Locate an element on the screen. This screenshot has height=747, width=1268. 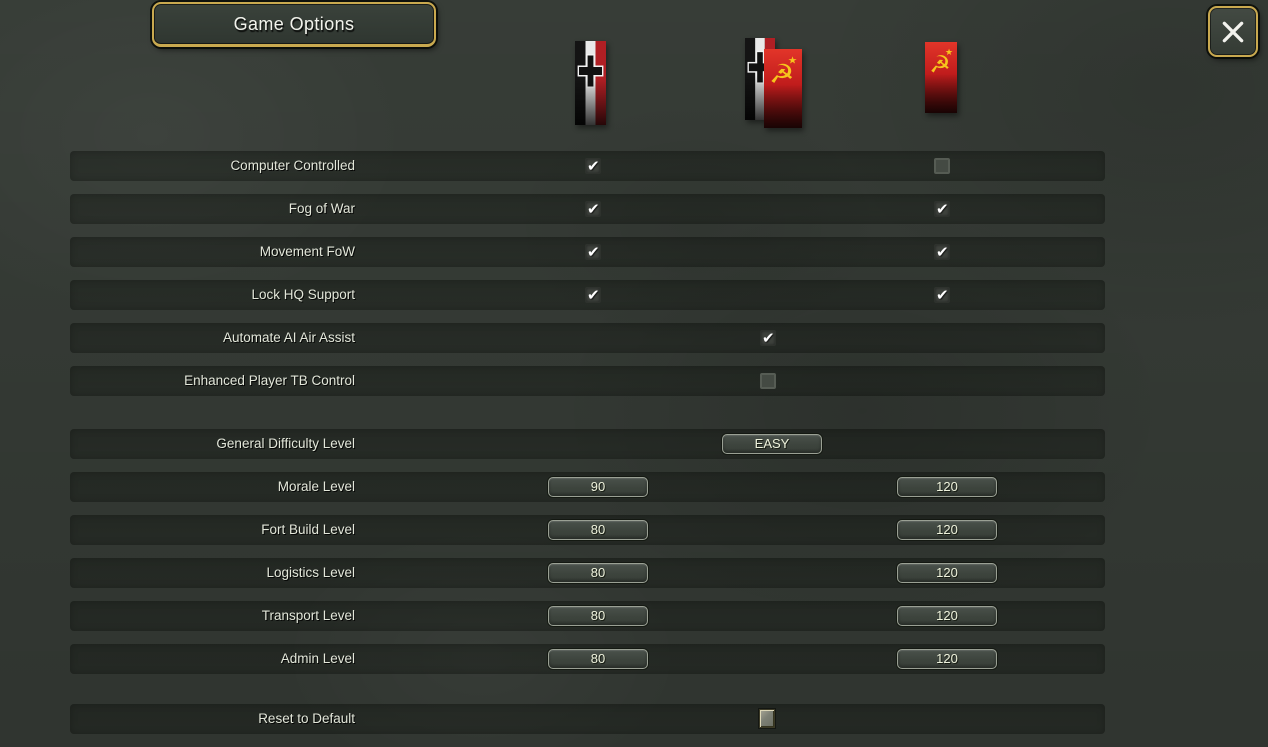
admin-level-soviet-value: 120 is located at coordinates (947, 659).